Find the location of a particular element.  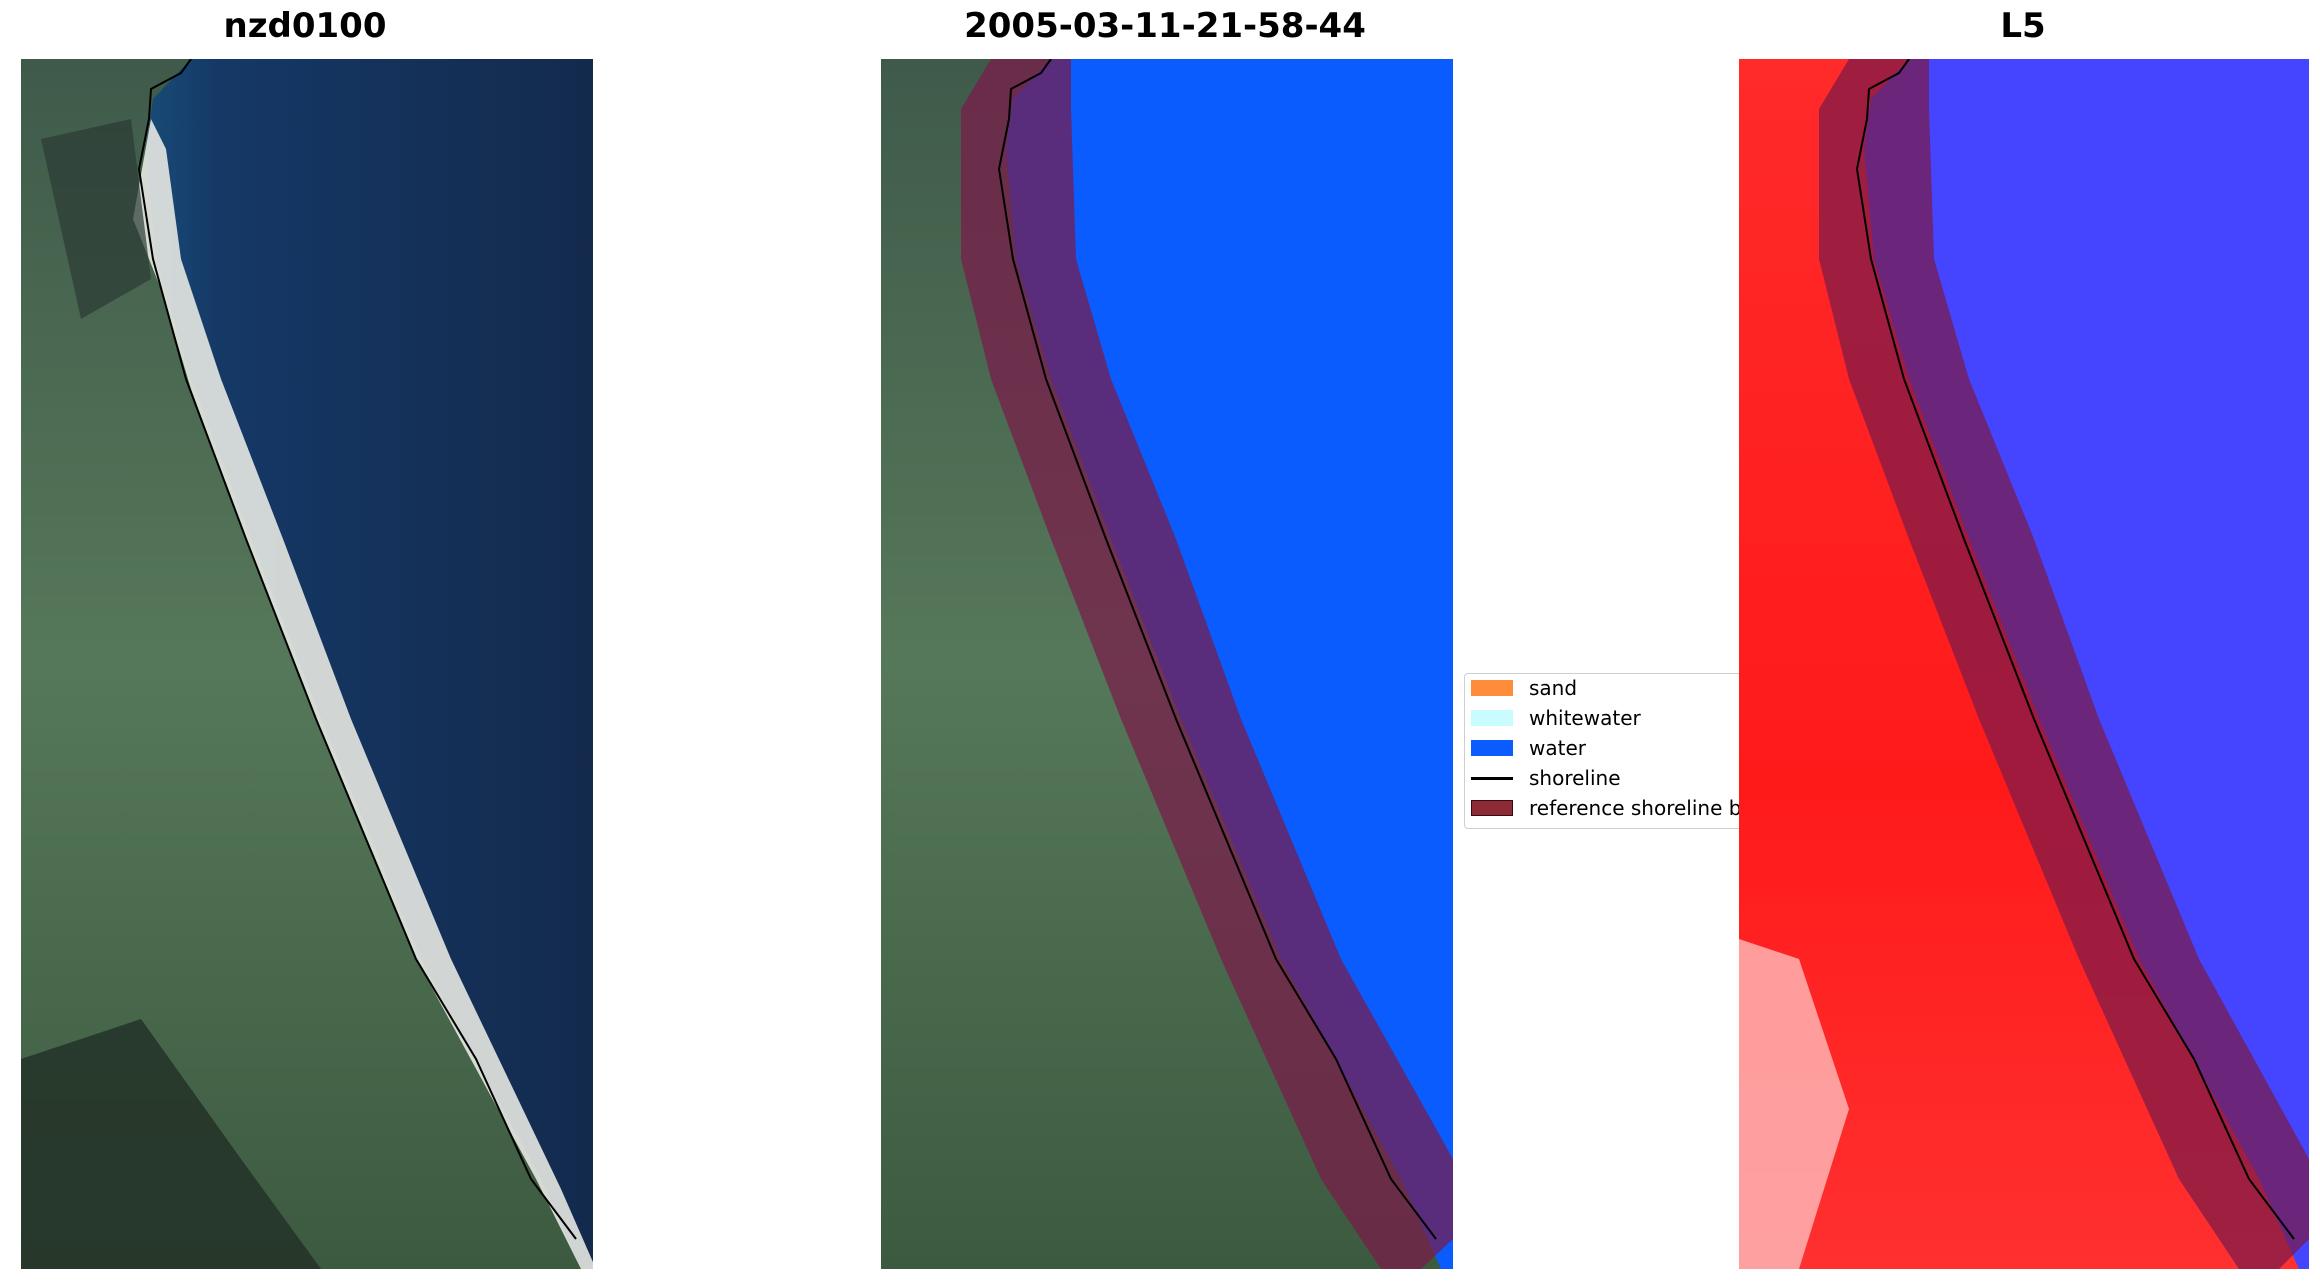

forest-patch is located at coordinates (171, 1144).